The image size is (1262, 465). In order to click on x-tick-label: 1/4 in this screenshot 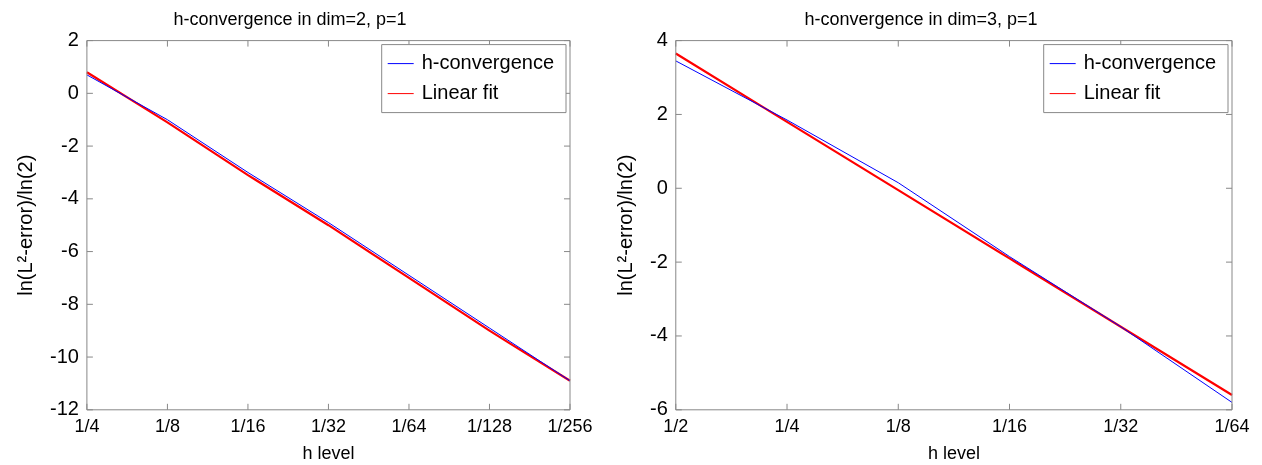, I will do `click(787, 425)`.